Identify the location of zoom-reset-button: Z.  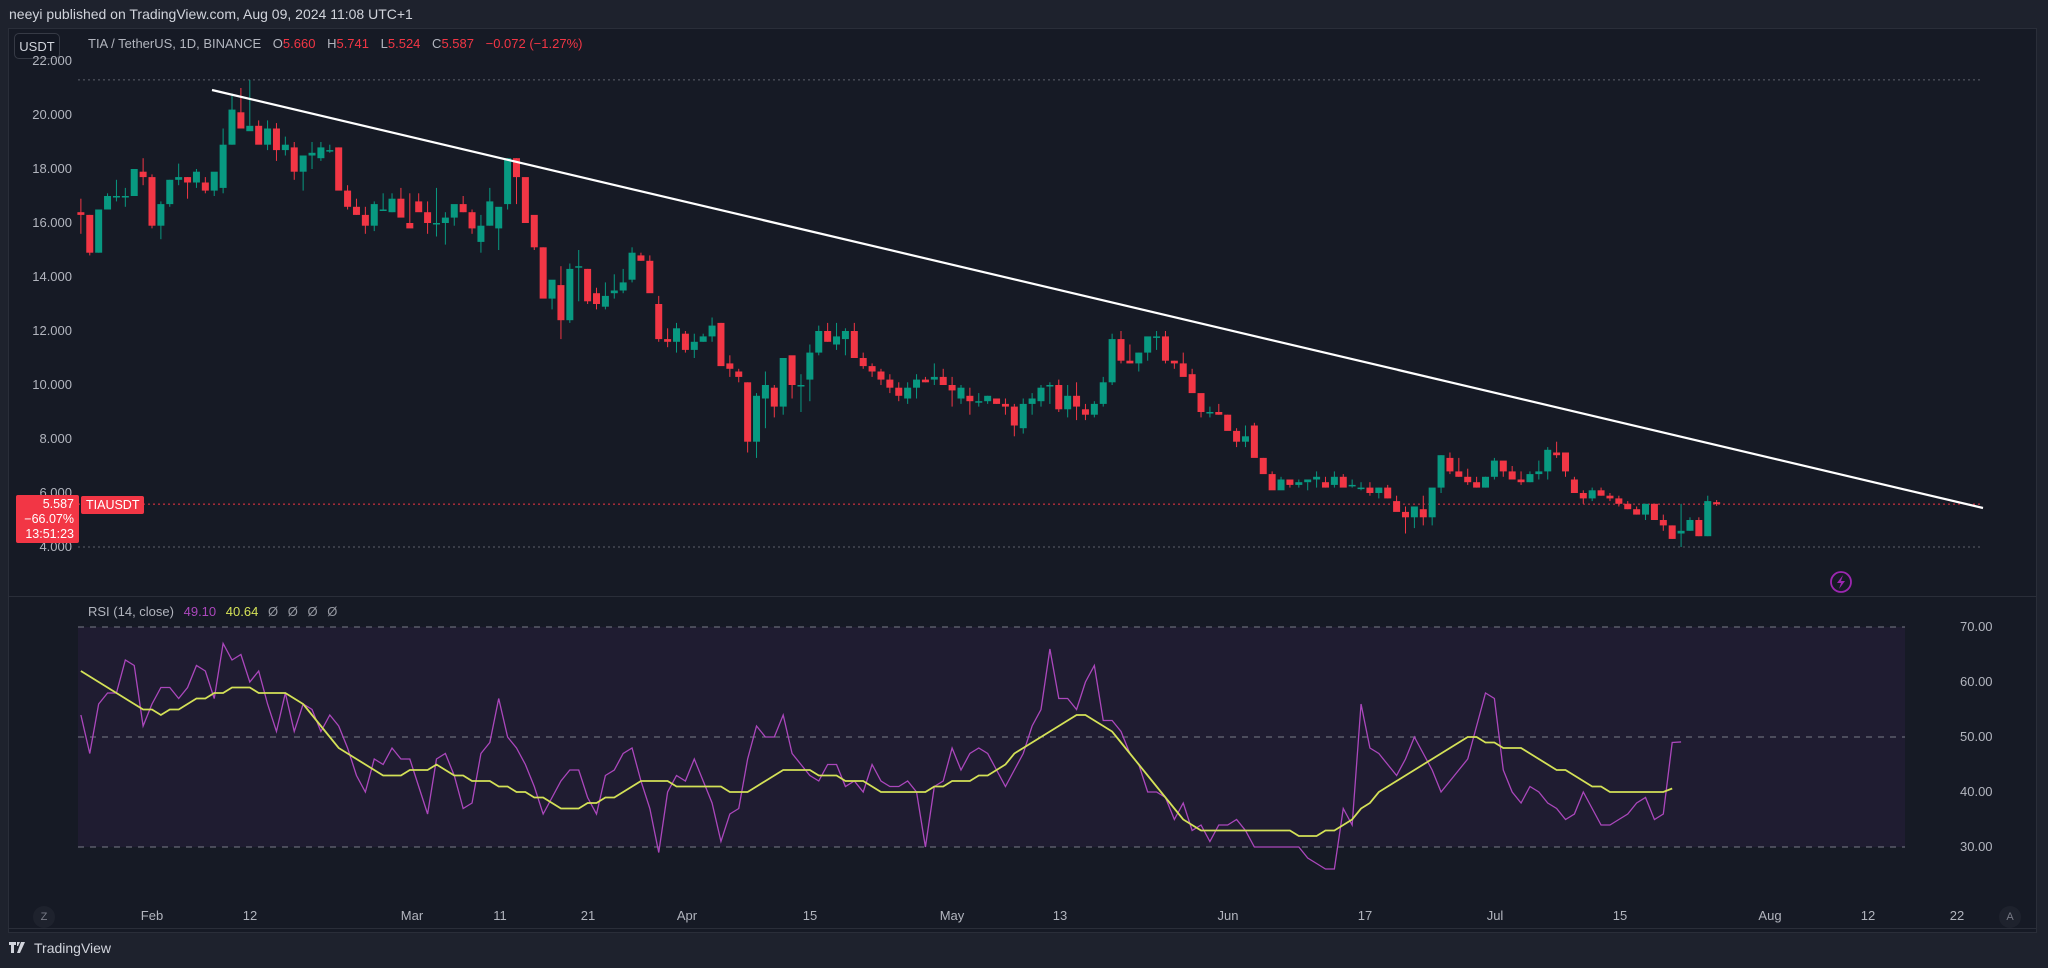
(44, 917).